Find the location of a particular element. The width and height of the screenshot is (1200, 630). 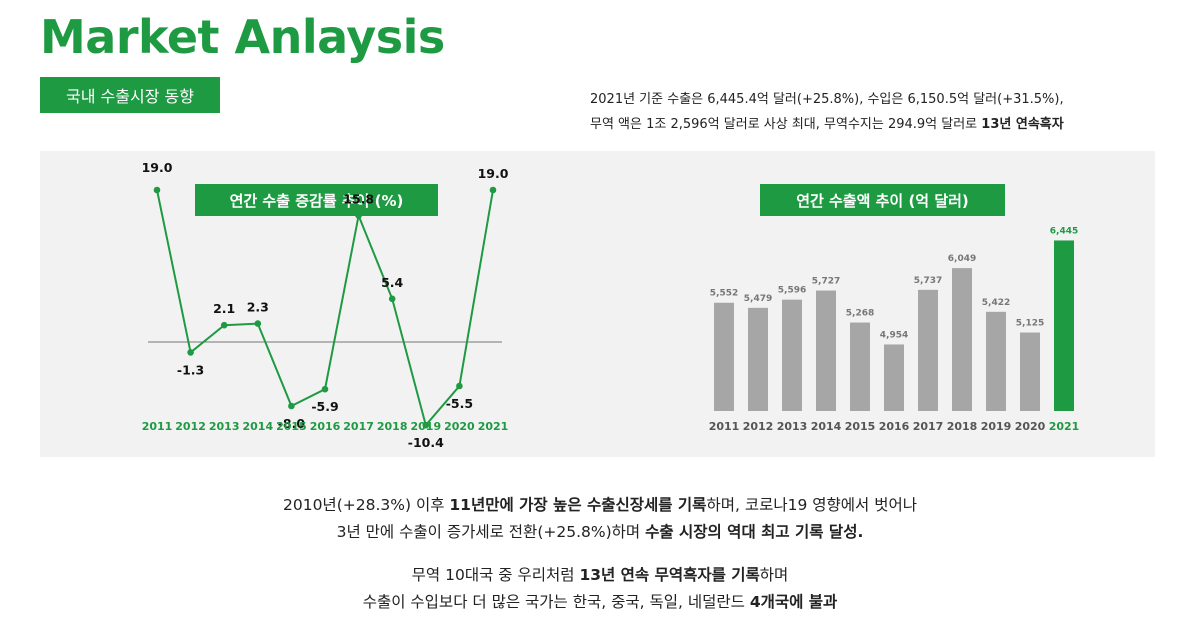

bottom-p2-line-1: 무역 10대국 중 우리처럼 13년 연속 무역흑자를 기록하며 is located at coordinates (600, 575).